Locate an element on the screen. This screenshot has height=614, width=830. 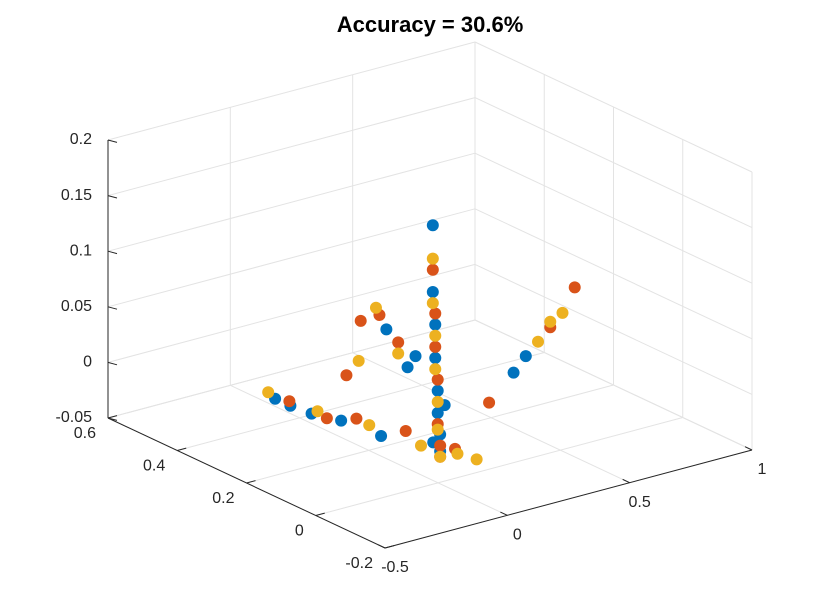
z-tick-label: 0.1 is located at coordinates (81, 250).